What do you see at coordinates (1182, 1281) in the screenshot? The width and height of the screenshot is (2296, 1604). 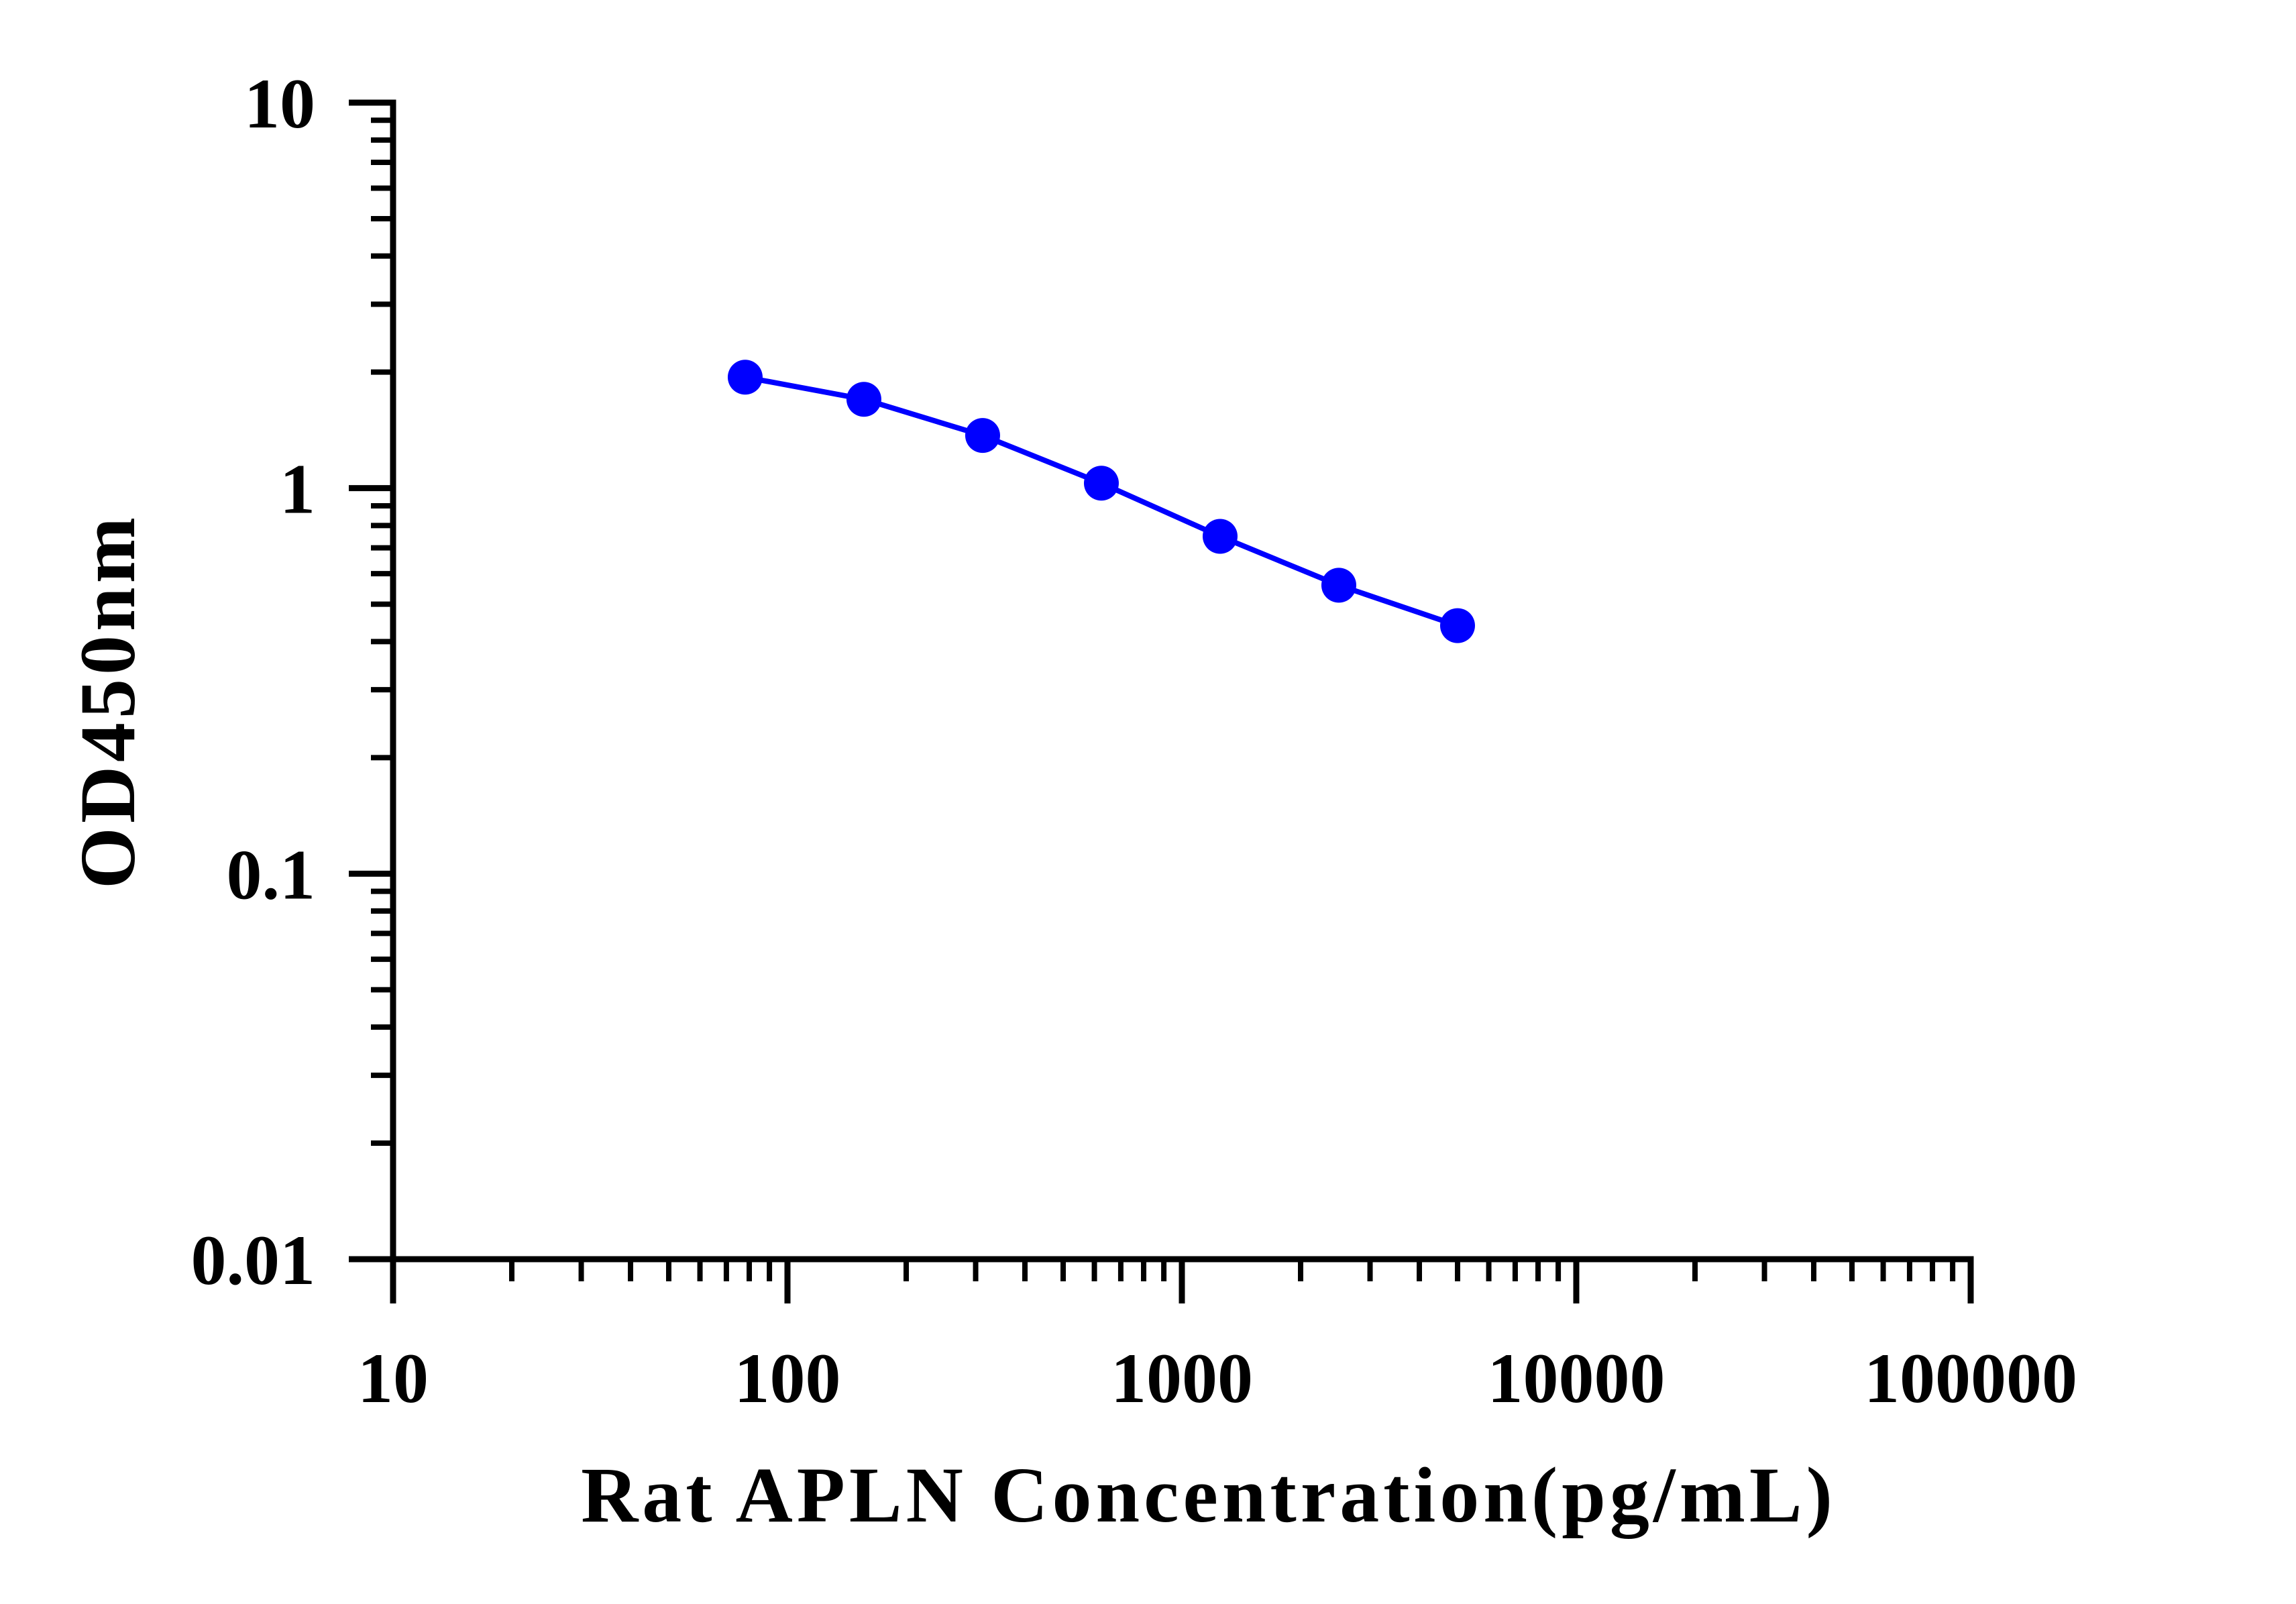 I see `x-axis-ticks` at bounding box center [1182, 1281].